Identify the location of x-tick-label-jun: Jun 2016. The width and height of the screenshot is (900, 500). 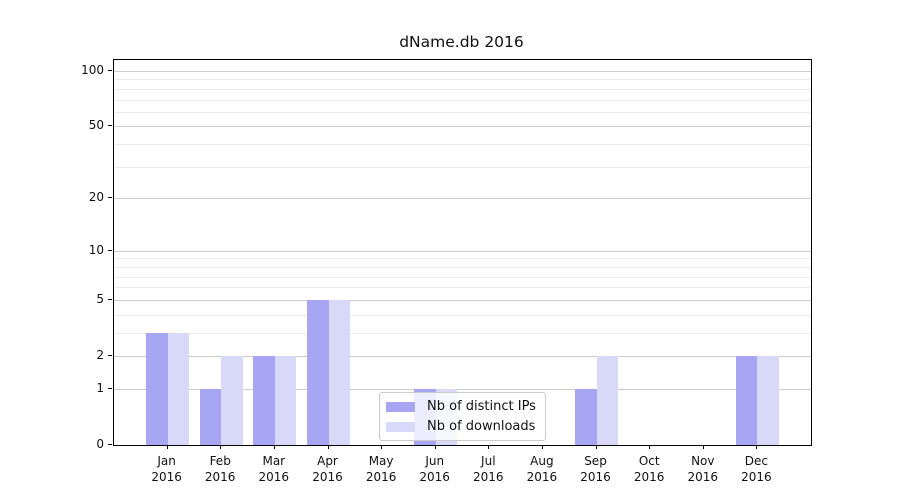
(434, 469).